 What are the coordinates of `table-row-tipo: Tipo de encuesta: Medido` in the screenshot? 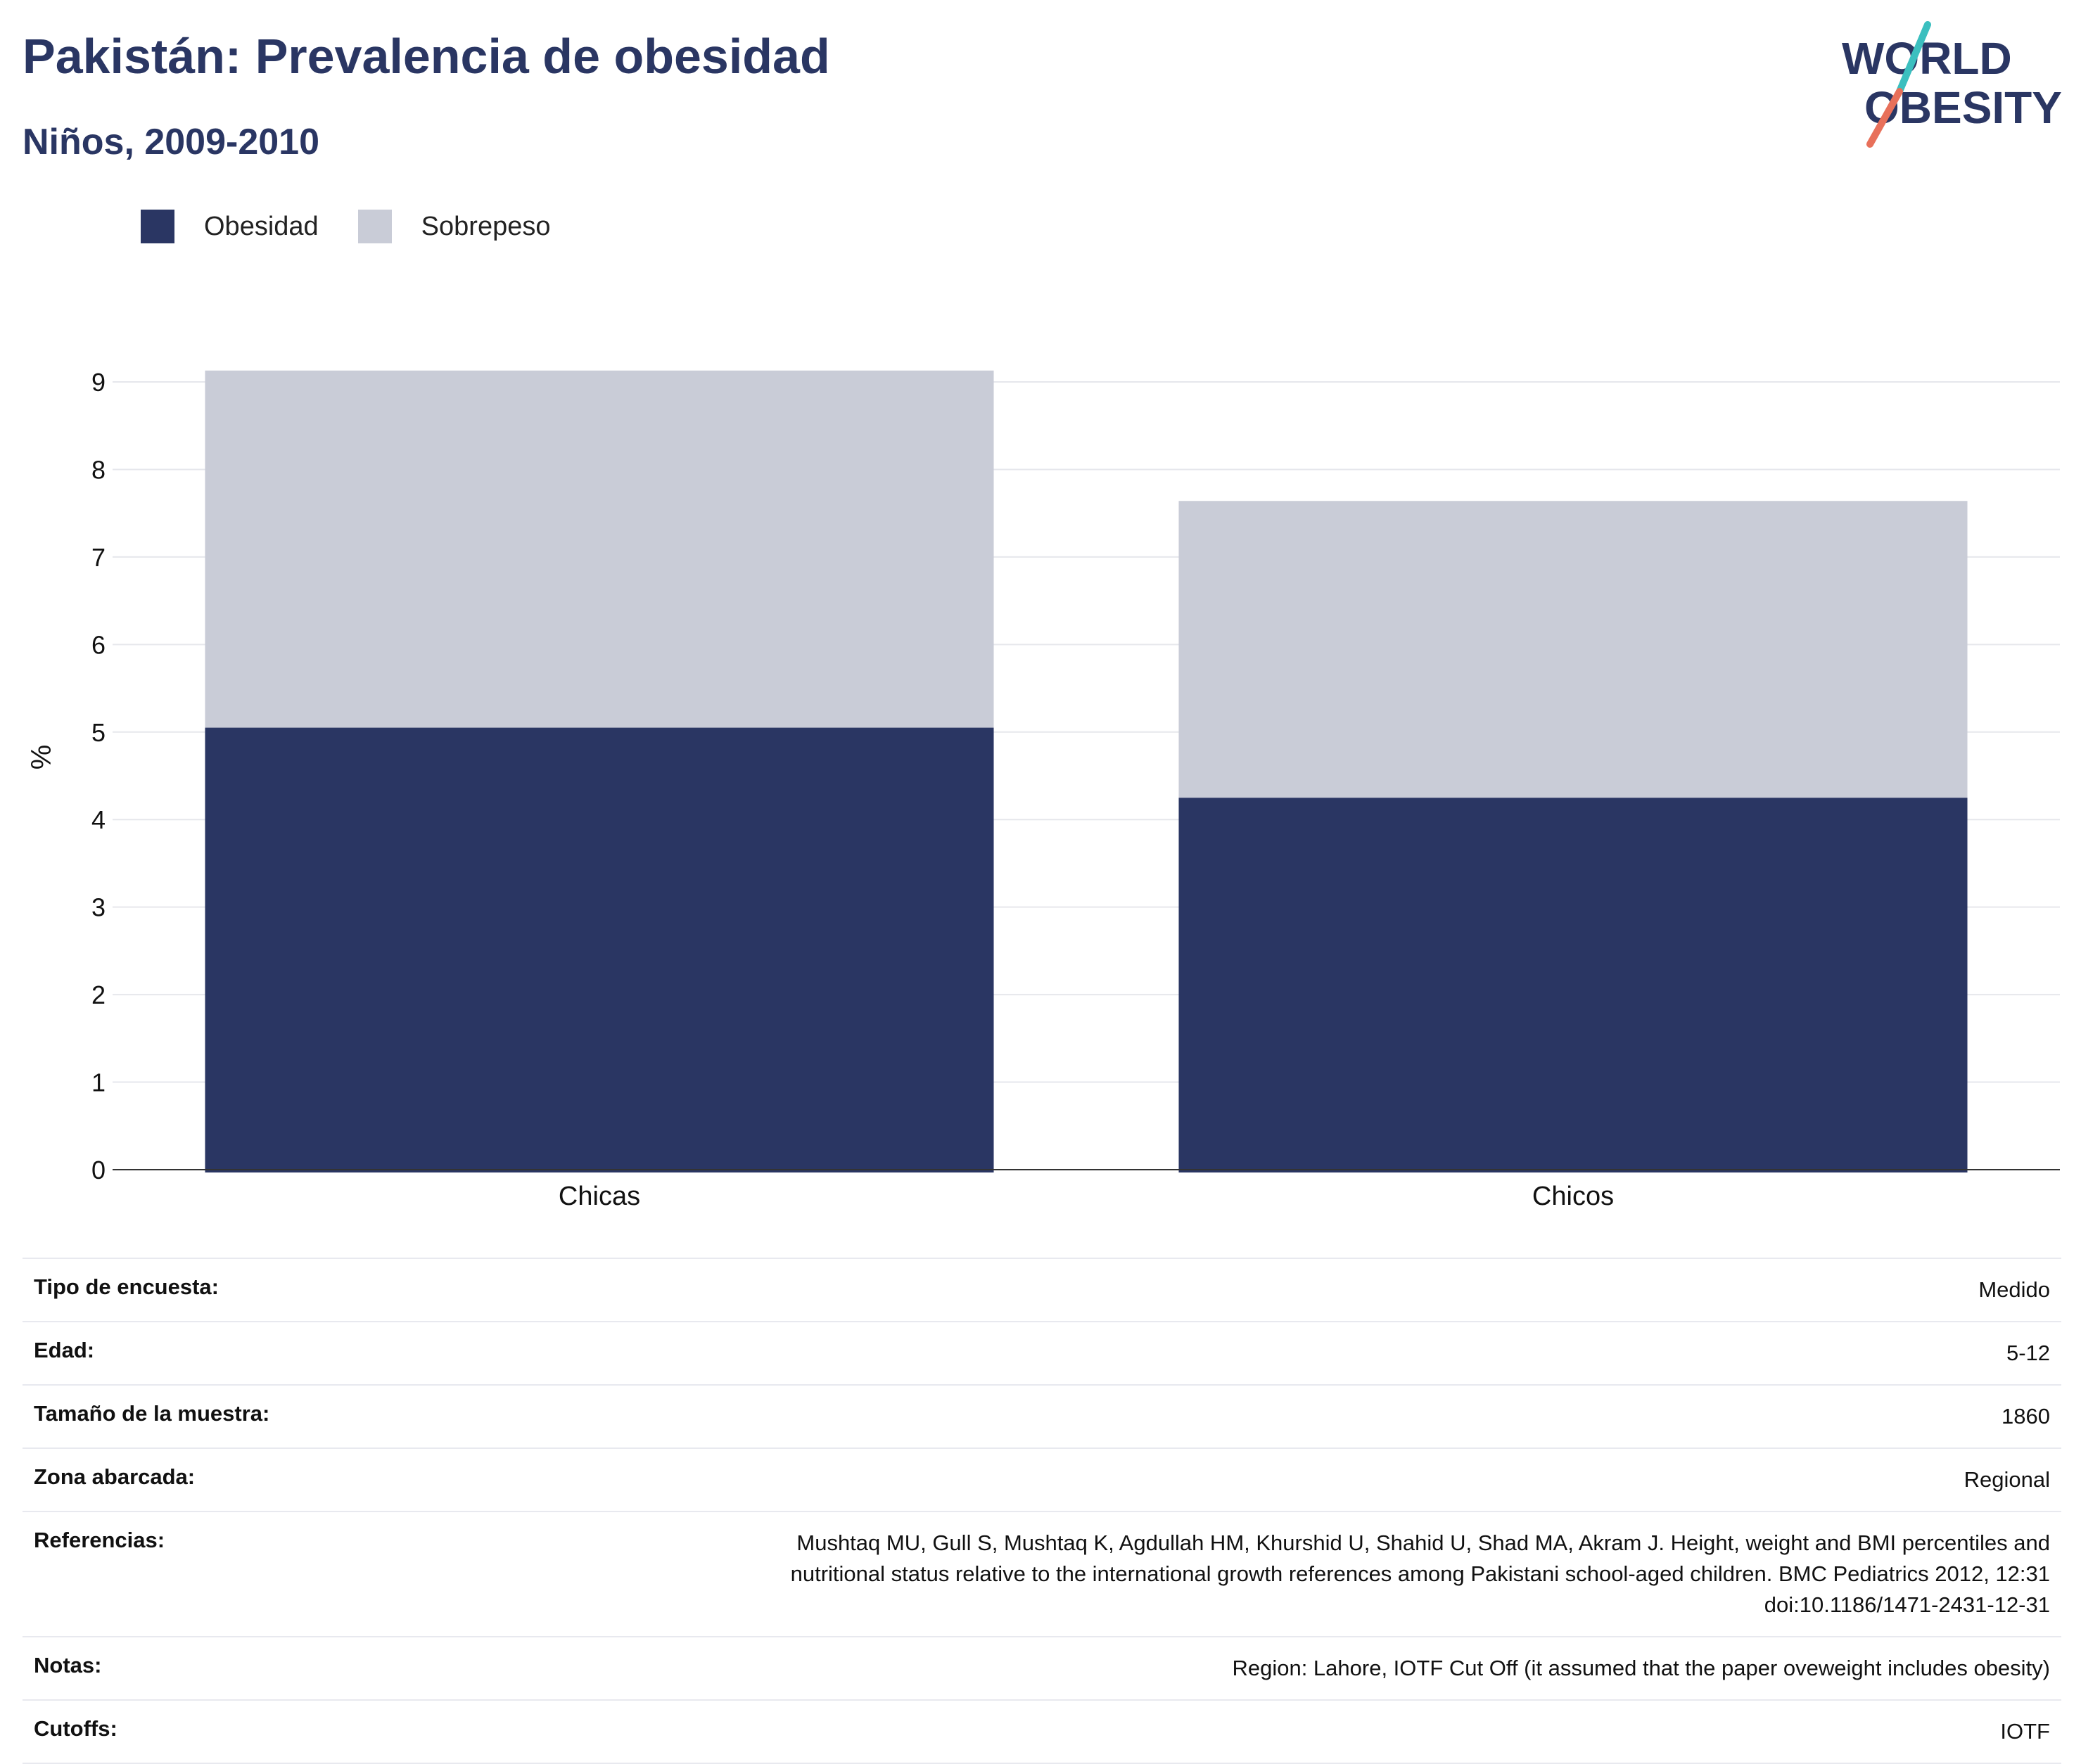 It's located at (1042, 1290).